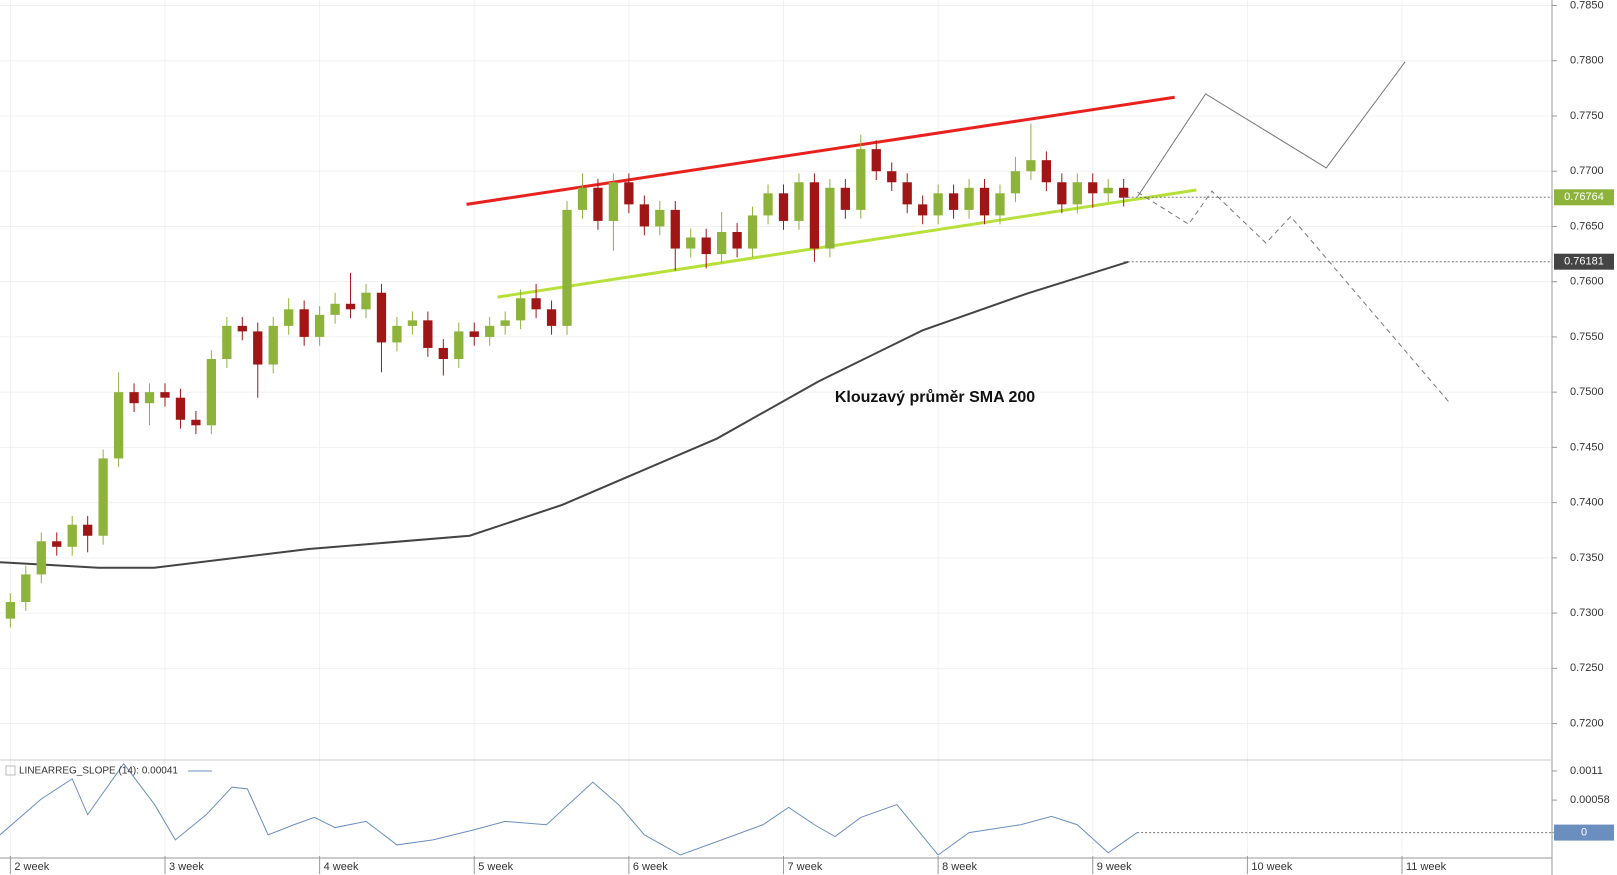 This screenshot has width=1617, height=875. Describe the element at coordinates (31, 867) in the screenshot. I see `x-tick-label: 2 week` at that location.